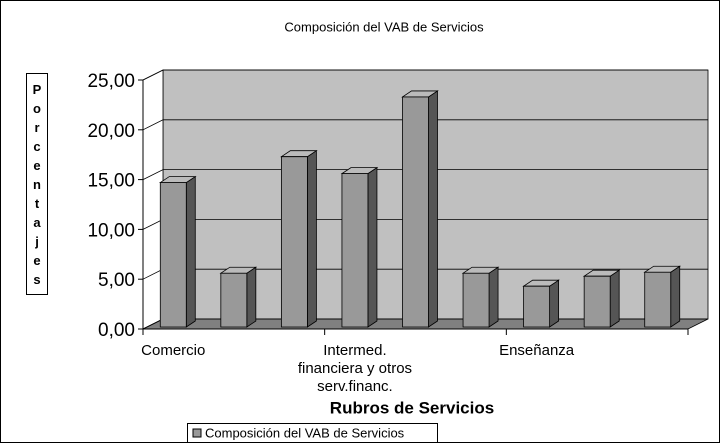 Image resolution: width=721 pixels, height=444 pixels. I want to click on legend-label: Composición del VAB de Servicios, so click(305, 432).